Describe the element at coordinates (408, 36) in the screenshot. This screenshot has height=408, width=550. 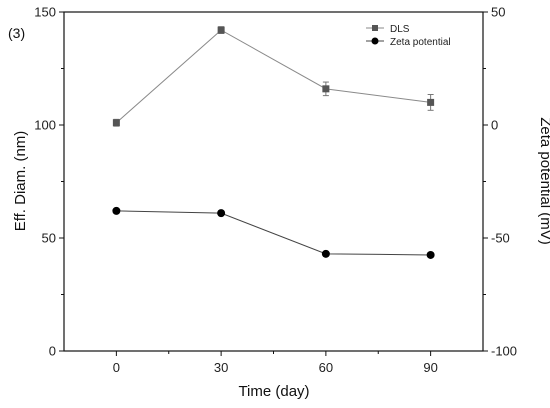
I see `legend: DLS Zeta potential` at that location.